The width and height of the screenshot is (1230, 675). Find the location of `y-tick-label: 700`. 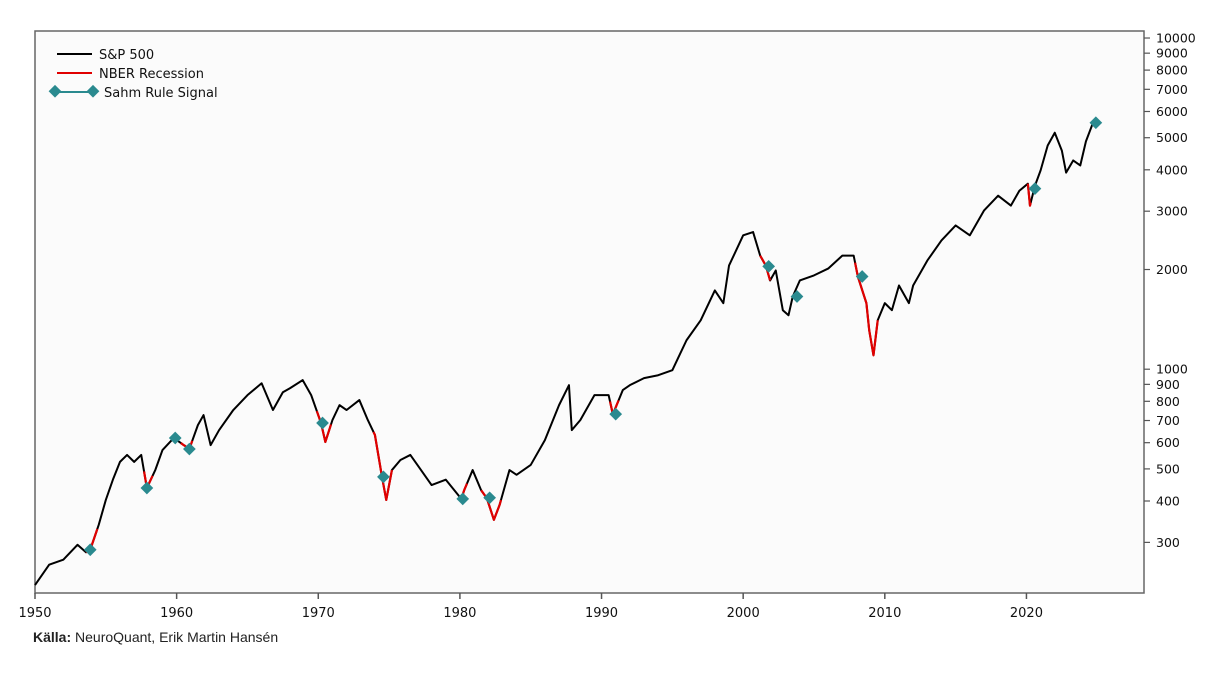

y-tick-label: 700 is located at coordinates (1168, 420).